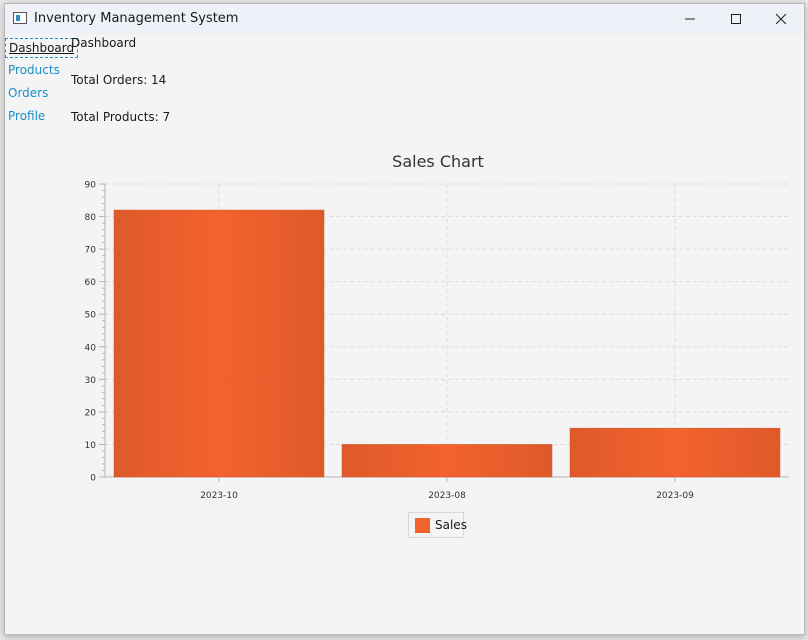 Image resolution: width=808 pixels, height=640 pixels. What do you see at coordinates (91, 251) in the screenshot?
I see `y-tick-label: 70` at bounding box center [91, 251].